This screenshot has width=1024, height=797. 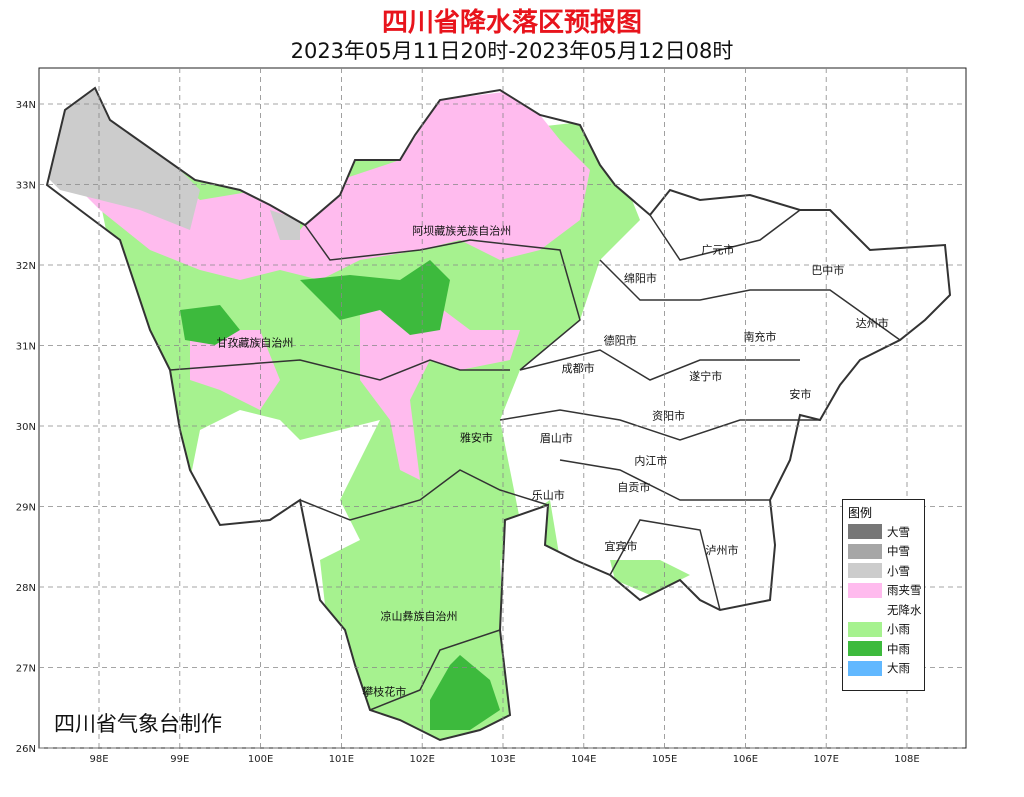 I want to click on lat-tick-label: 26N, so click(x=26, y=749).